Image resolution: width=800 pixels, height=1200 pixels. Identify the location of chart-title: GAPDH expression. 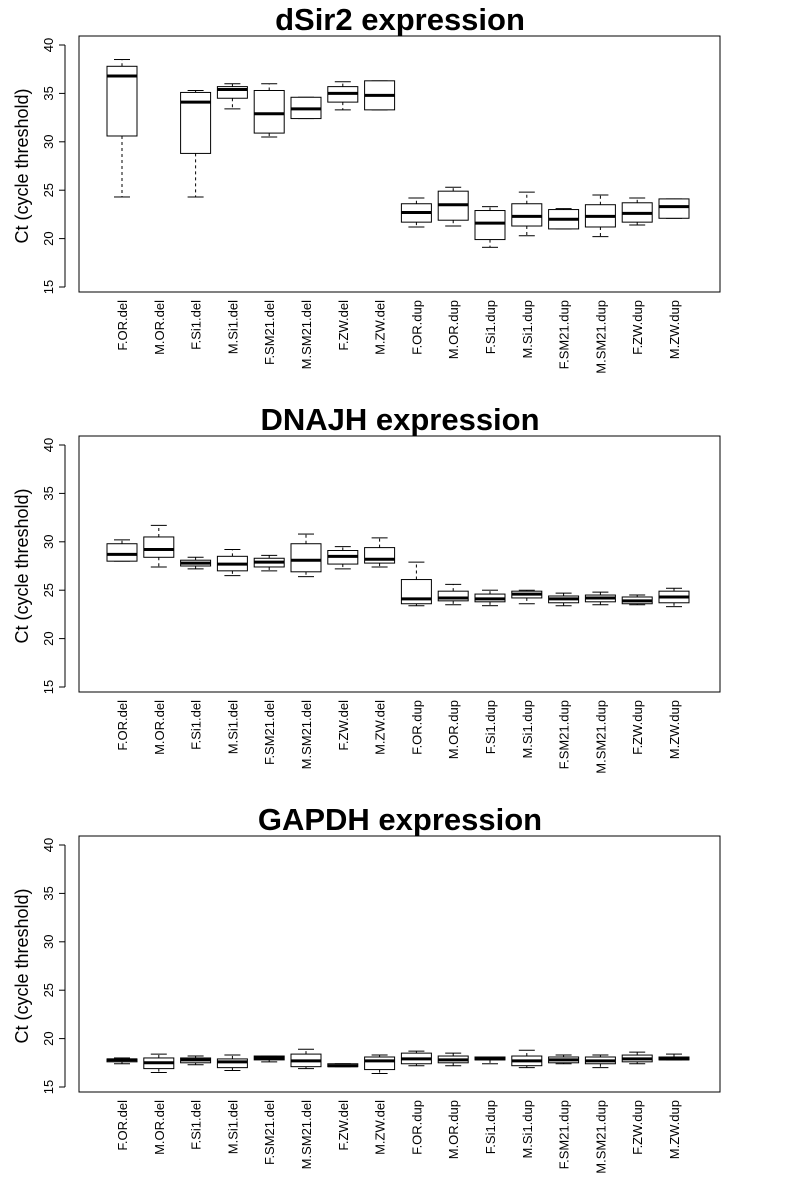
(400, 819).